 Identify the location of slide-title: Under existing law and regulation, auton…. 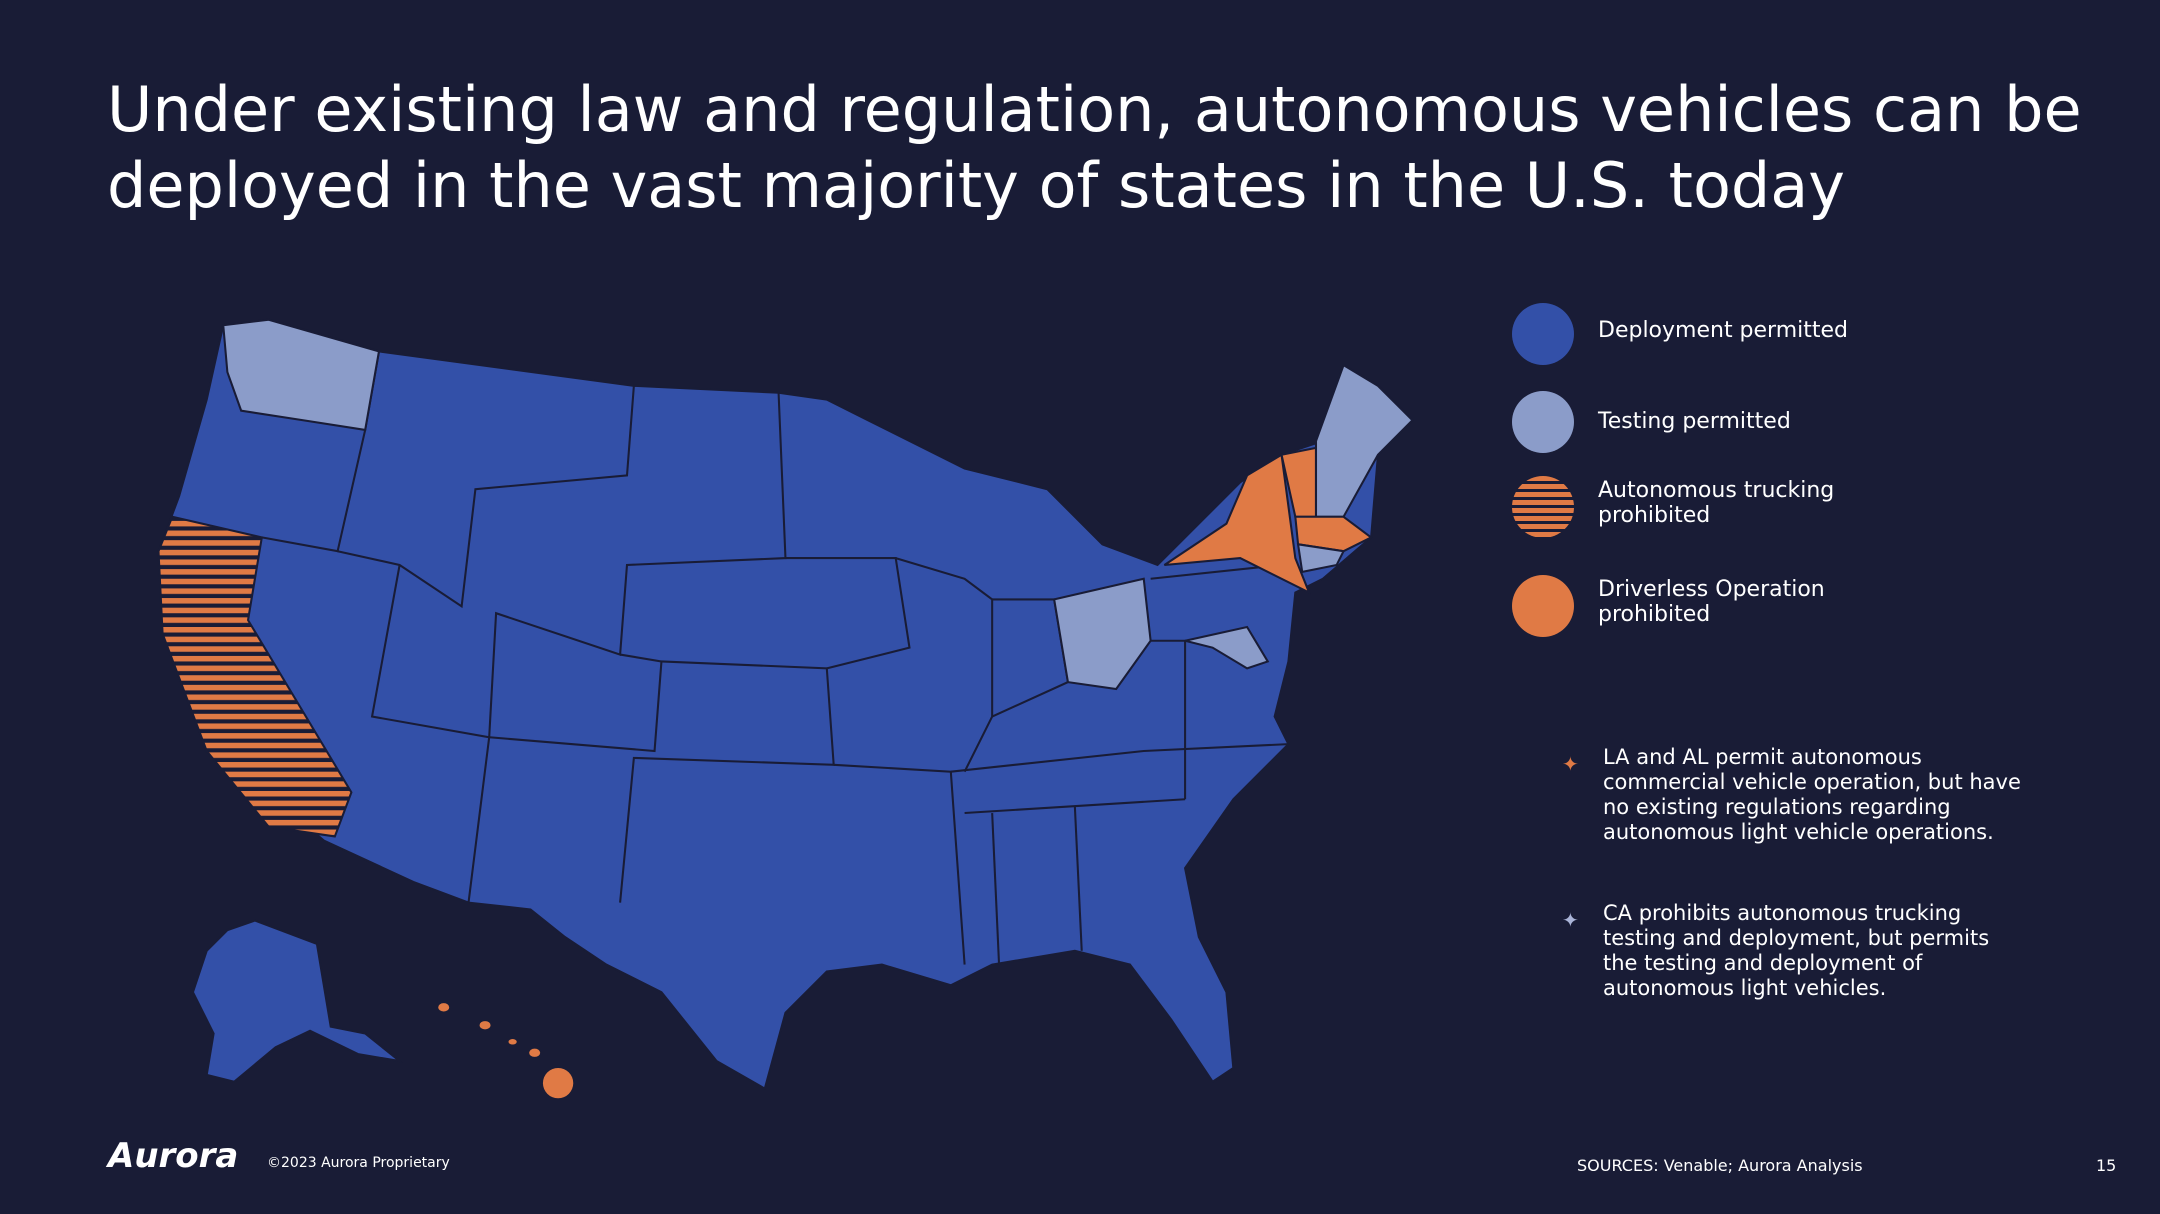
(1094, 147).